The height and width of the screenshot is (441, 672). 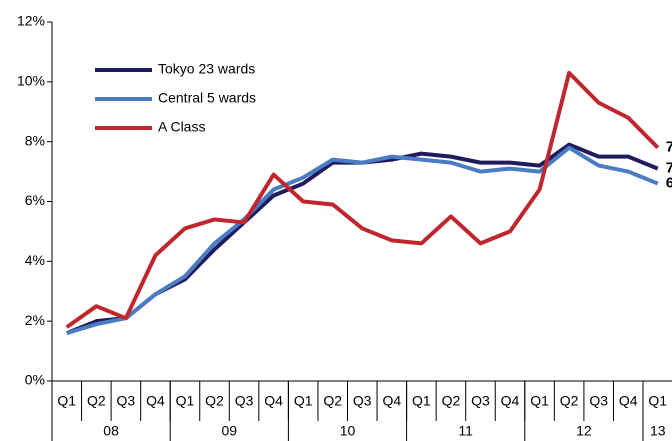 I want to click on y-tick-label: 12%, so click(x=31, y=21).